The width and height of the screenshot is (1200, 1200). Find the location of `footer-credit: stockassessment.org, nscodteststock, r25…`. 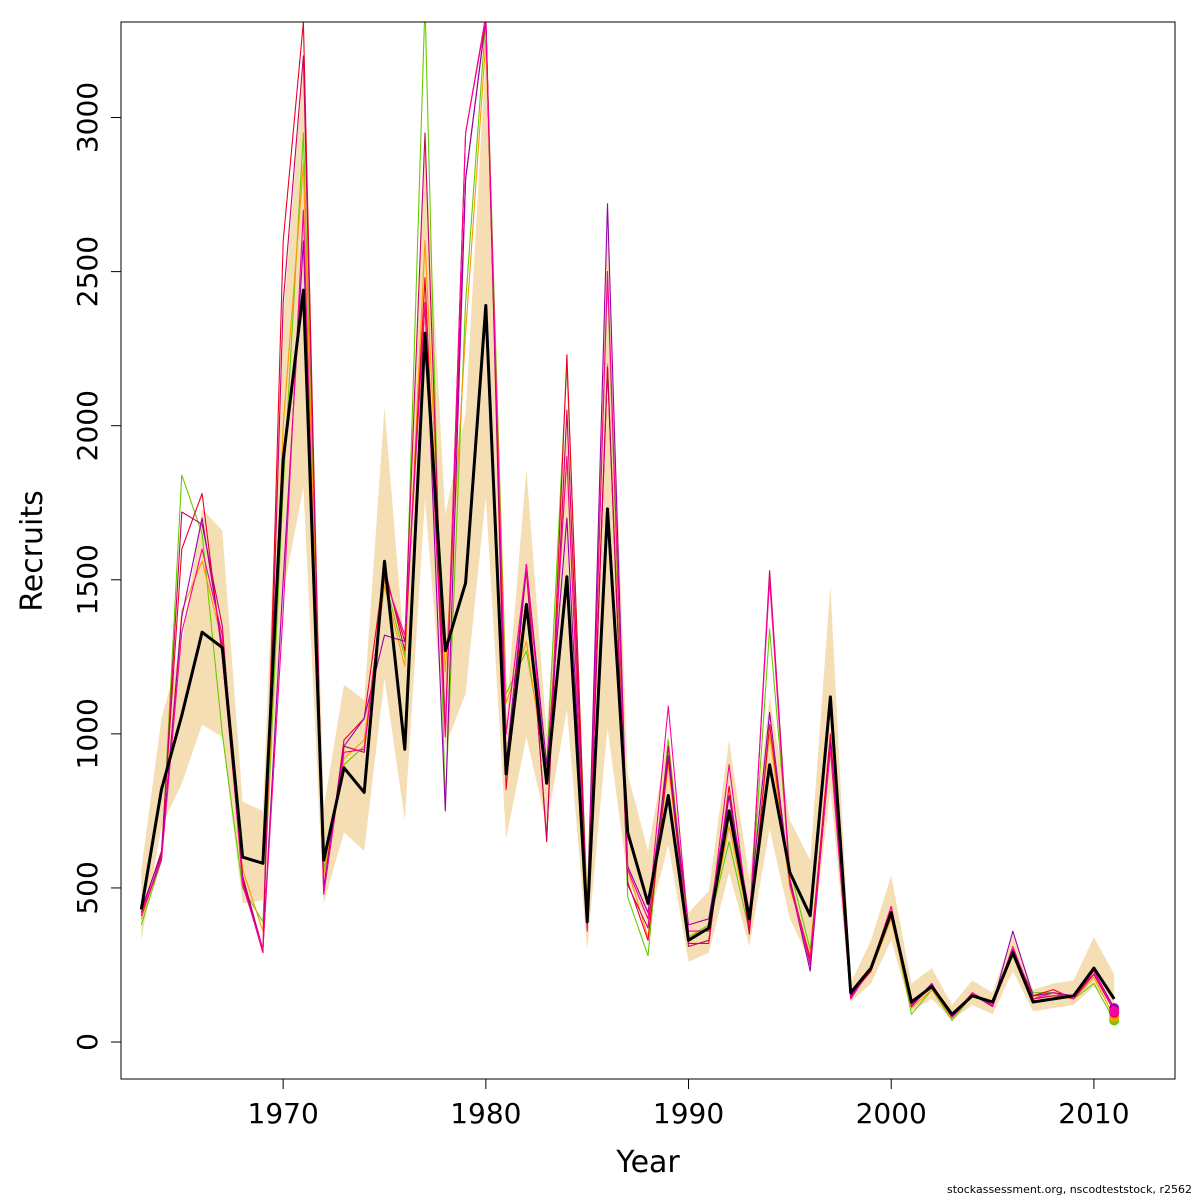

footer-credit: stockassessment.org, nscodteststock, r25… is located at coordinates (1069, 1189).